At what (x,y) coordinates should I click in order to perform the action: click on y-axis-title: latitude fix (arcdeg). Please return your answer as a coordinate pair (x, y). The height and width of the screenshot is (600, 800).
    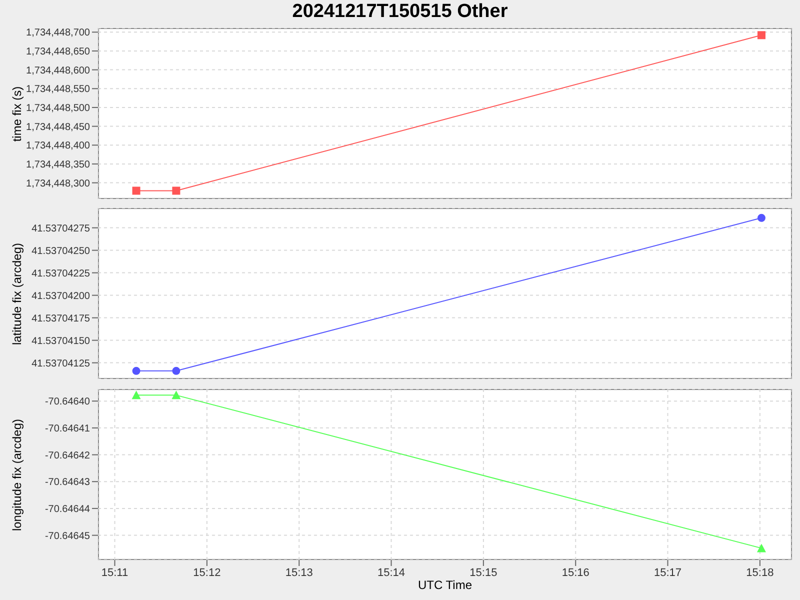
    Looking at the image, I should click on (17, 294).